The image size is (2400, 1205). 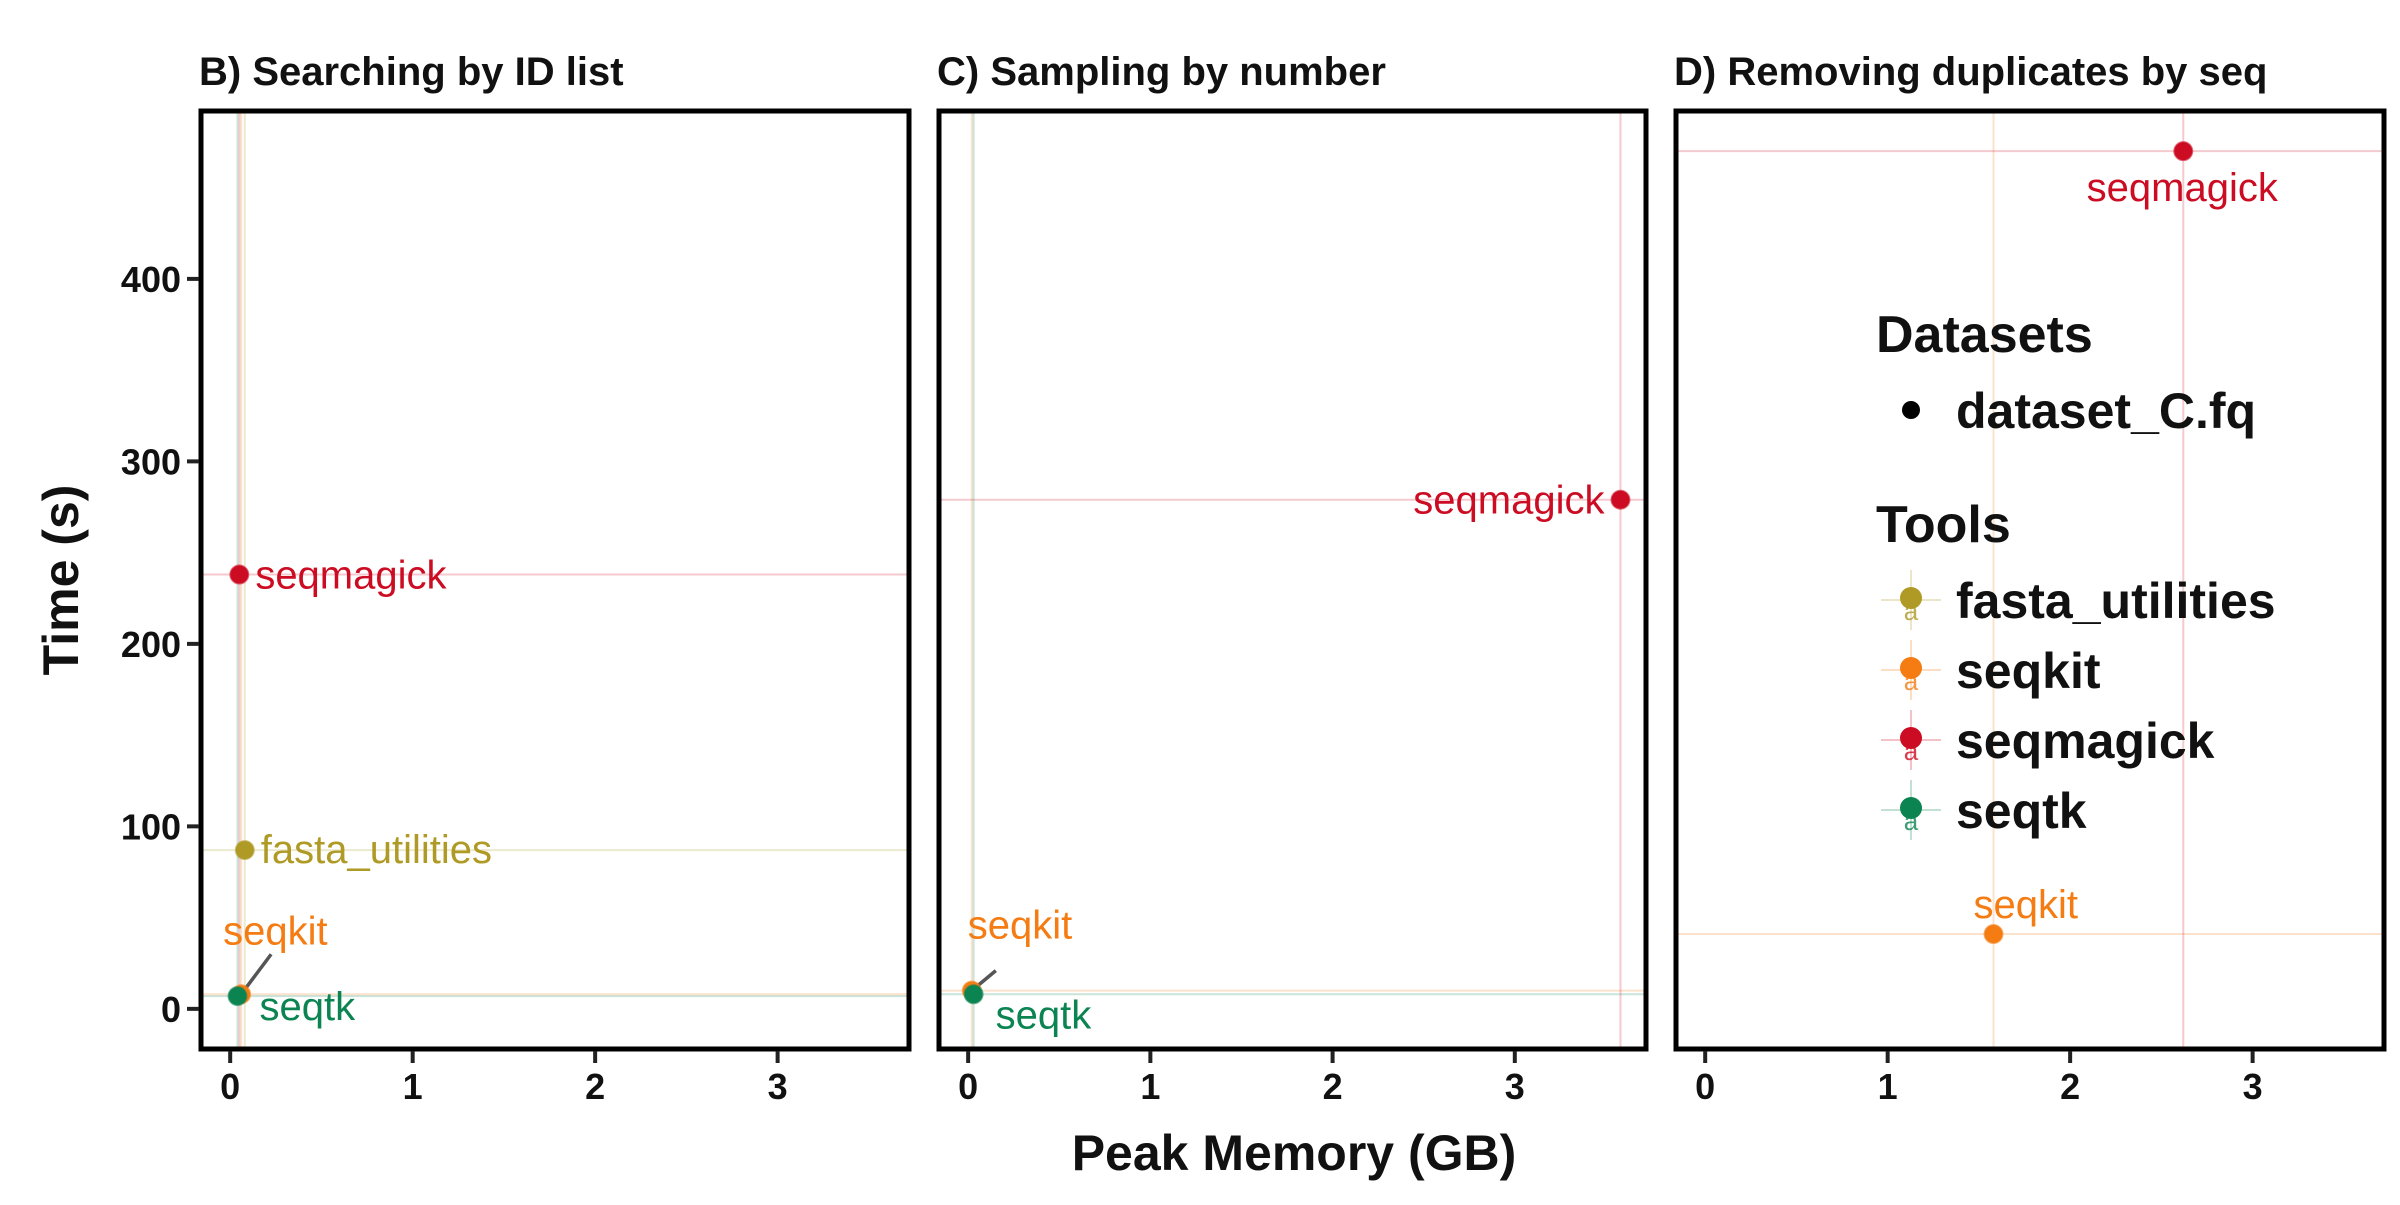 What do you see at coordinates (2085, 741) in the screenshot?
I see `legend-tool-label: seqmagick` at bounding box center [2085, 741].